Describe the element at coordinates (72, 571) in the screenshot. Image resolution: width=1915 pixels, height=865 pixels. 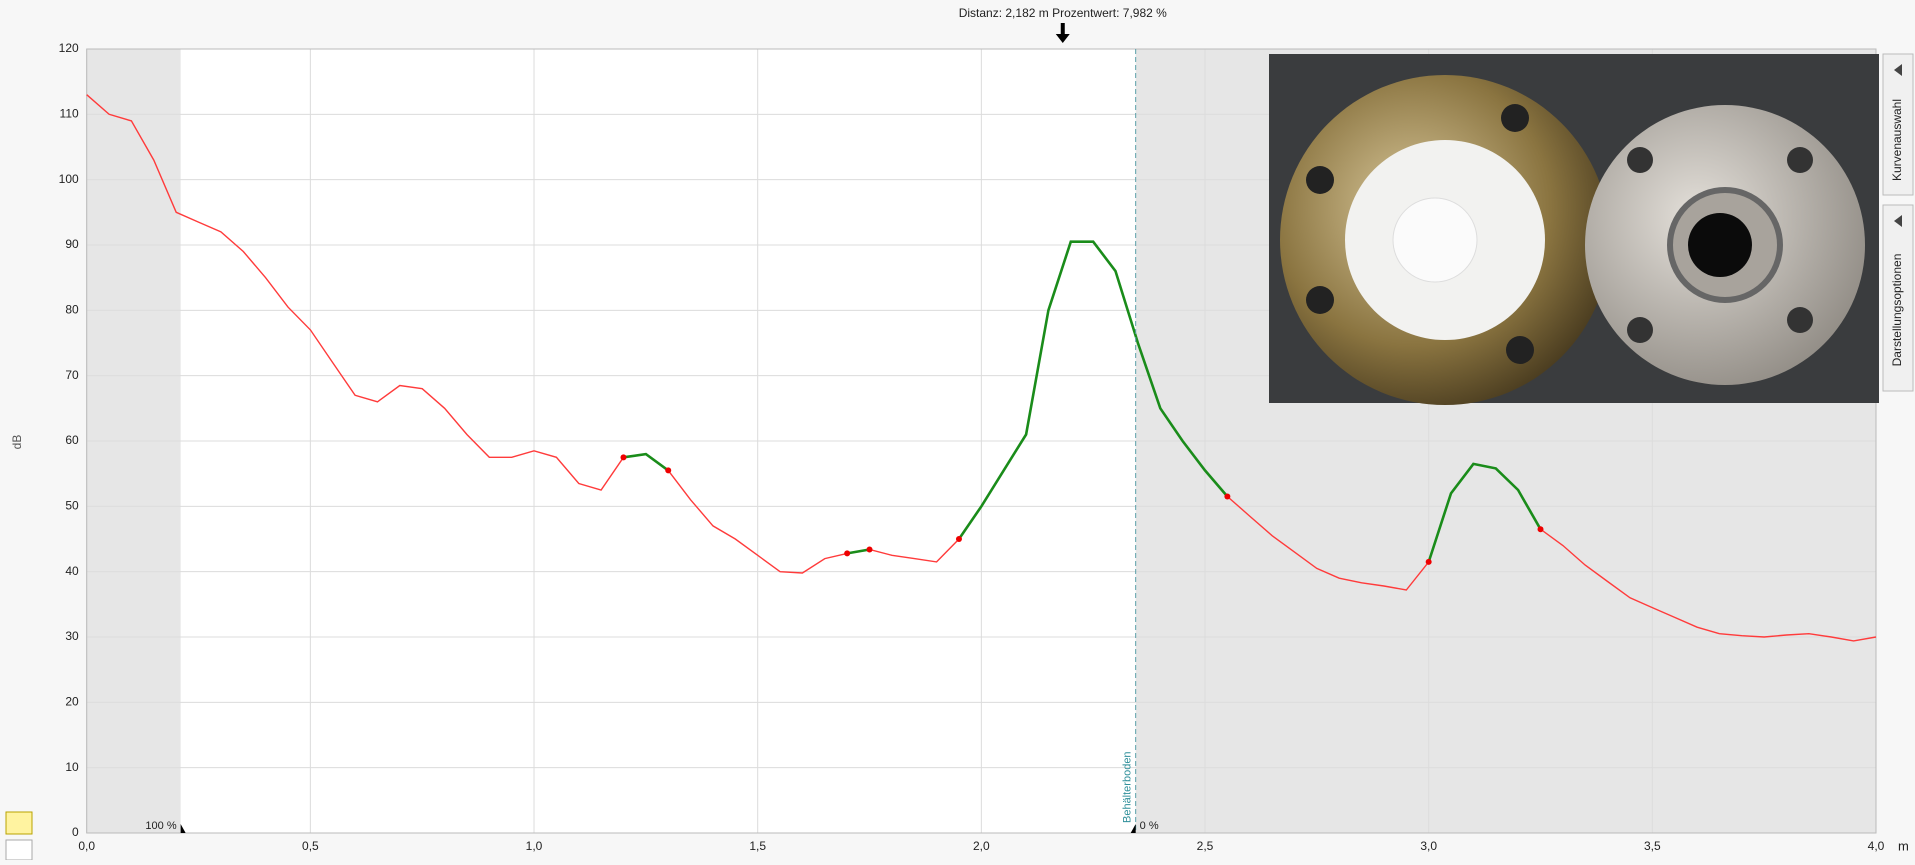
I see `y-tick-label: 40` at that location.